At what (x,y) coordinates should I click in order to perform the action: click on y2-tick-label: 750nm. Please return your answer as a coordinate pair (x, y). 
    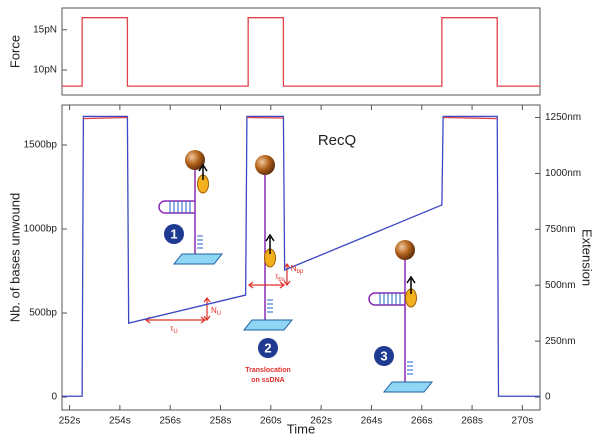
    Looking at the image, I should click on (560, 229).